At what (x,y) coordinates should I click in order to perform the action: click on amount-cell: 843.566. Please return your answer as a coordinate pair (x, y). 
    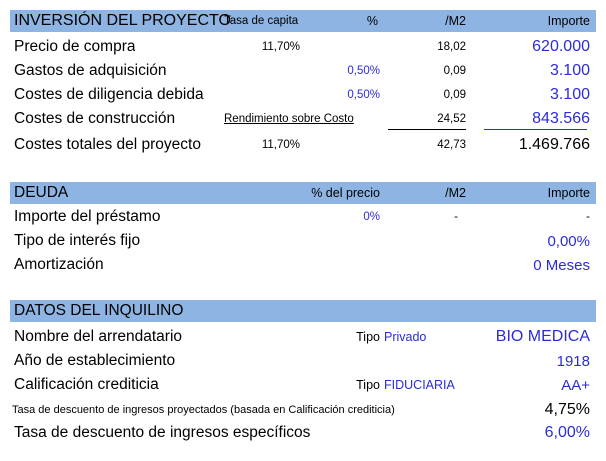
    Looking at the image, I should click on (561, 118).